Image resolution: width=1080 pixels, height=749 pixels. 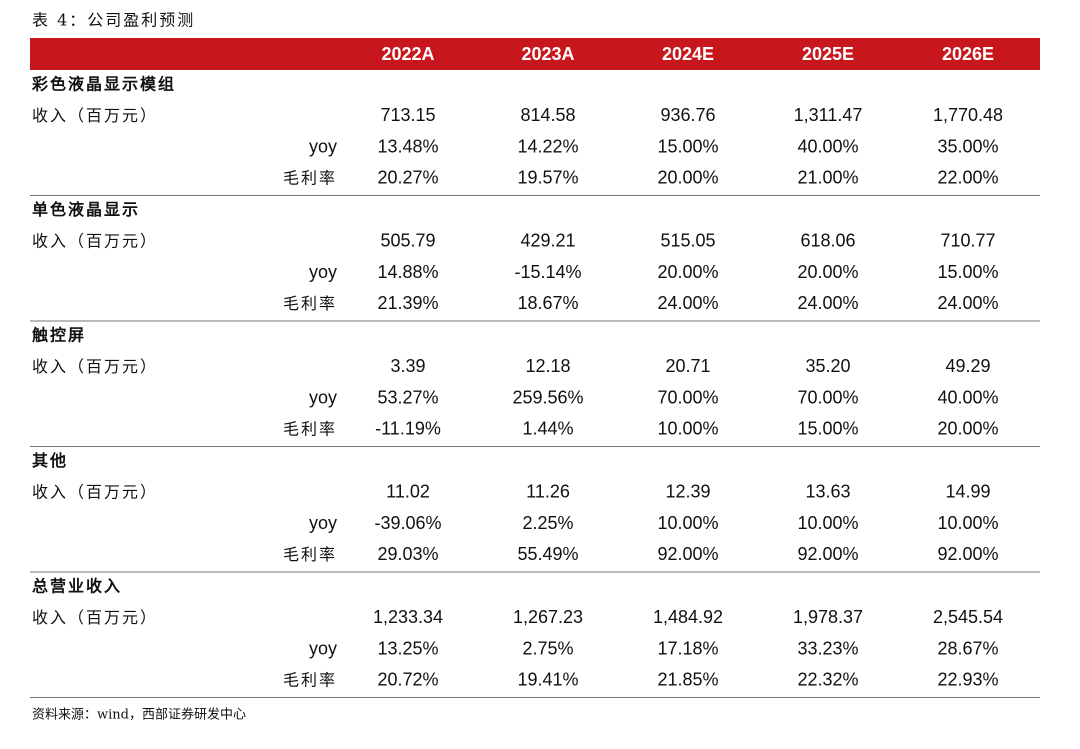 I want to click on cell: 19.41%, so click(x=547, y=680).